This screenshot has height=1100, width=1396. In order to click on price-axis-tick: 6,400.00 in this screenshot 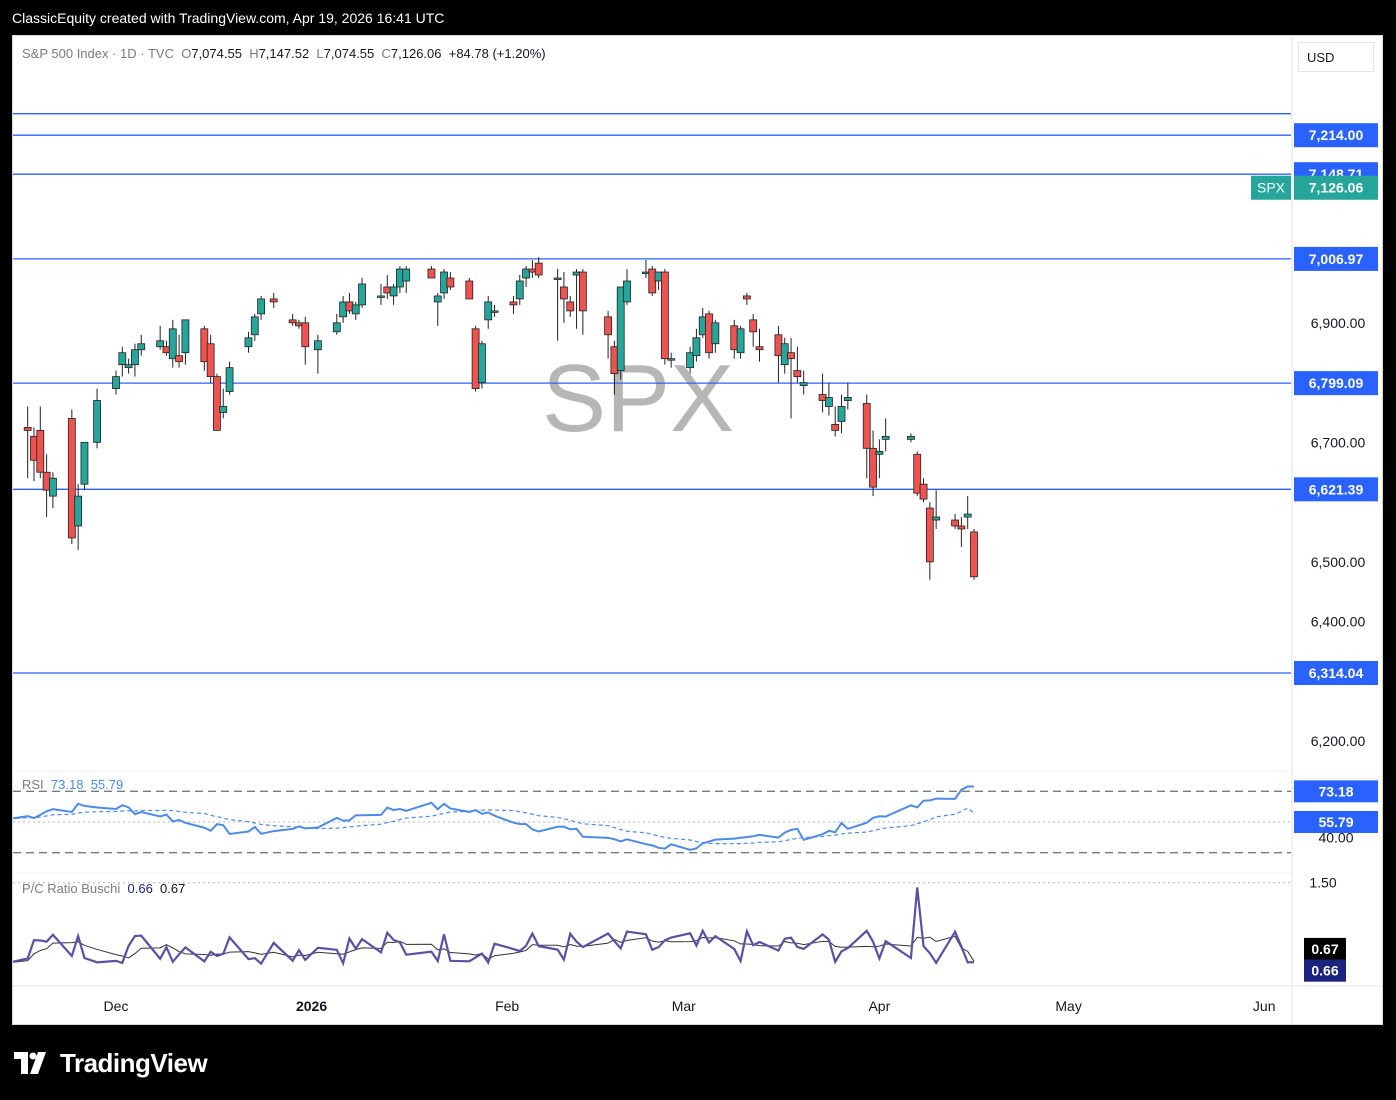, I will do `click(1338, 622)`.